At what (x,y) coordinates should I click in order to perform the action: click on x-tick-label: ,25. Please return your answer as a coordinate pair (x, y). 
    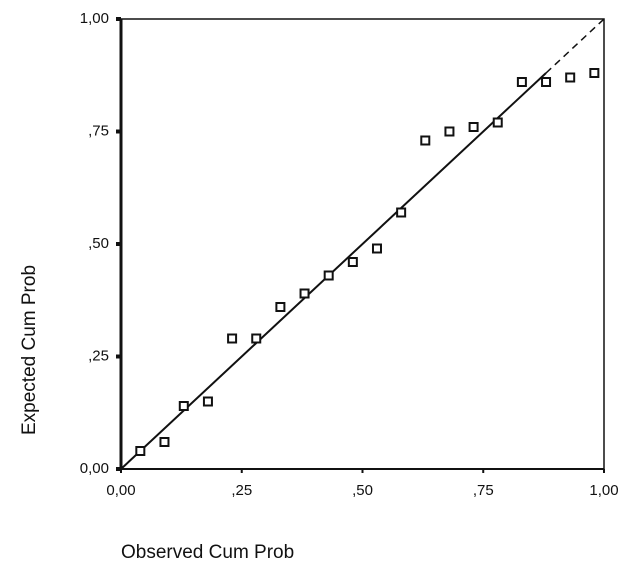
    Looking at the image, I should click on (241, 490).